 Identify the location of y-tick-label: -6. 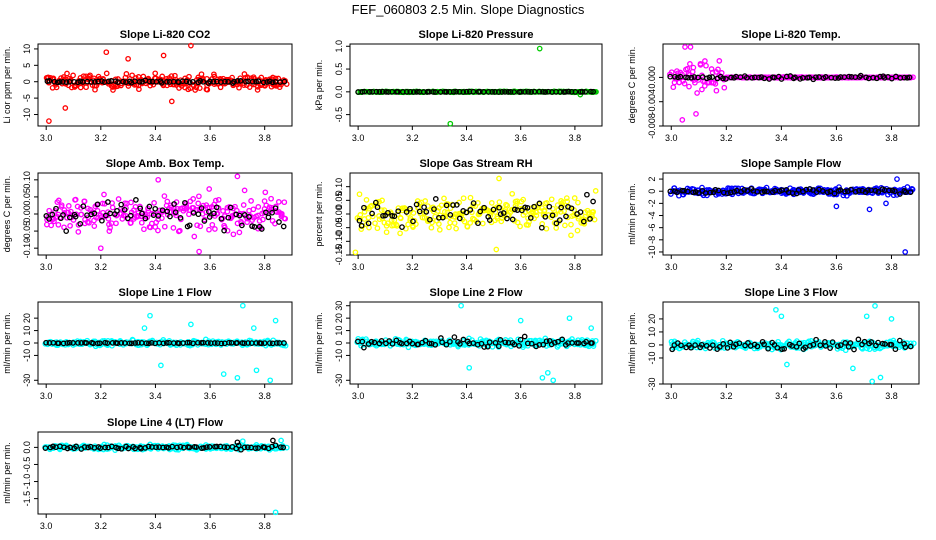
(652, 228).